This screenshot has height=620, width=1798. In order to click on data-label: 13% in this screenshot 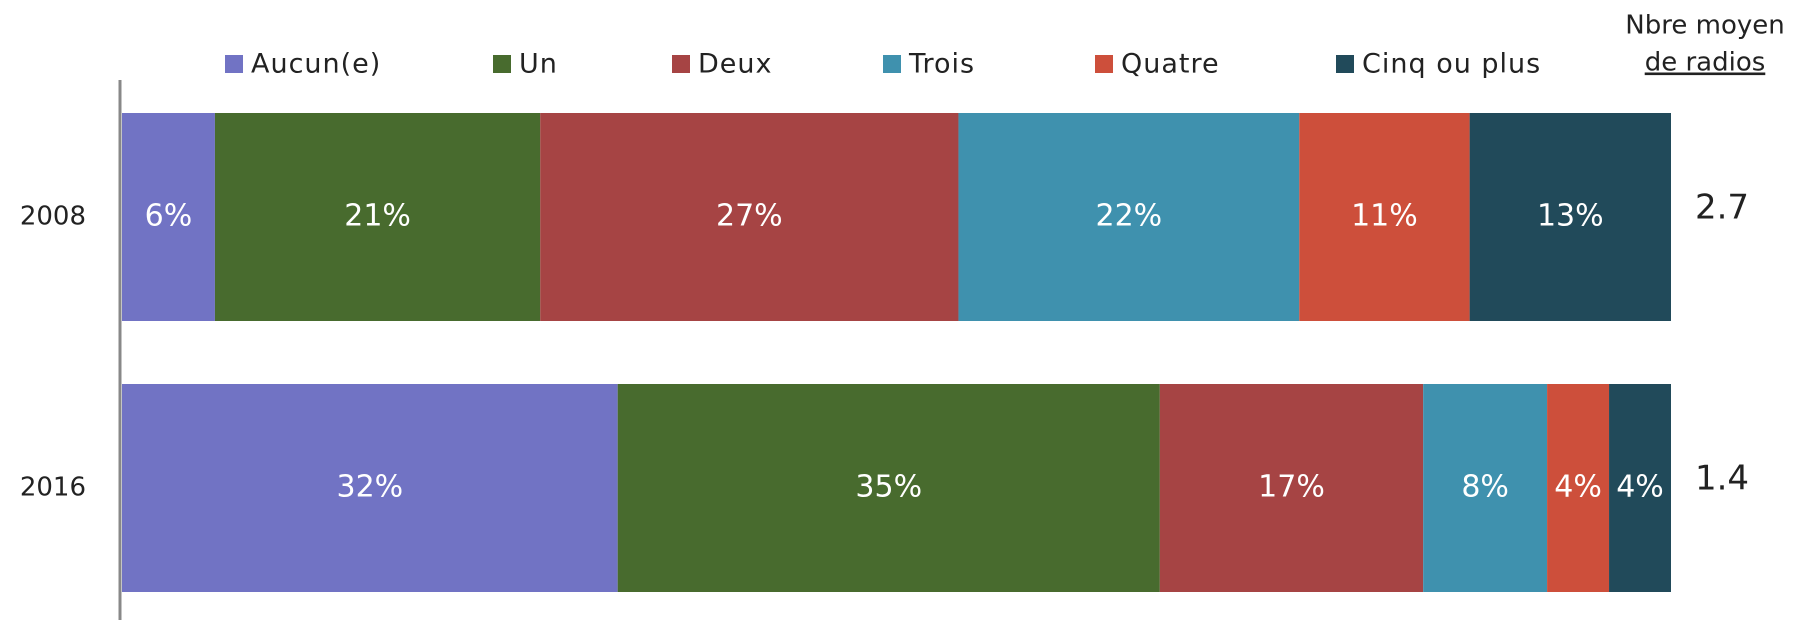, I will do `click(1570, 216)`.